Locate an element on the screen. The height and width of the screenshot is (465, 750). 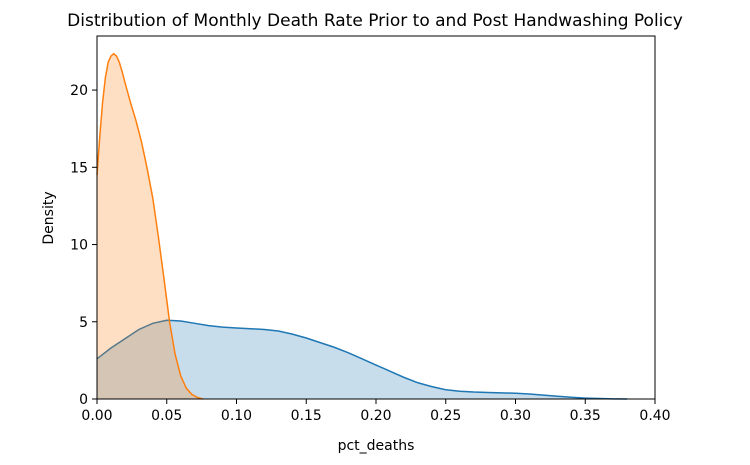
x-tick-label: 0.25 is located at coordinates (445, 416).